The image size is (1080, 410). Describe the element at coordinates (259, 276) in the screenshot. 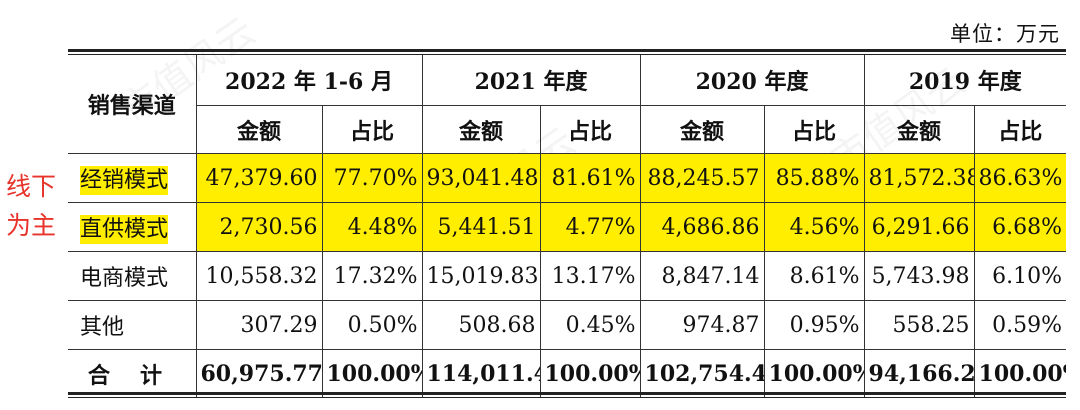

I see `amount-cell: 10,558.32` at that location.